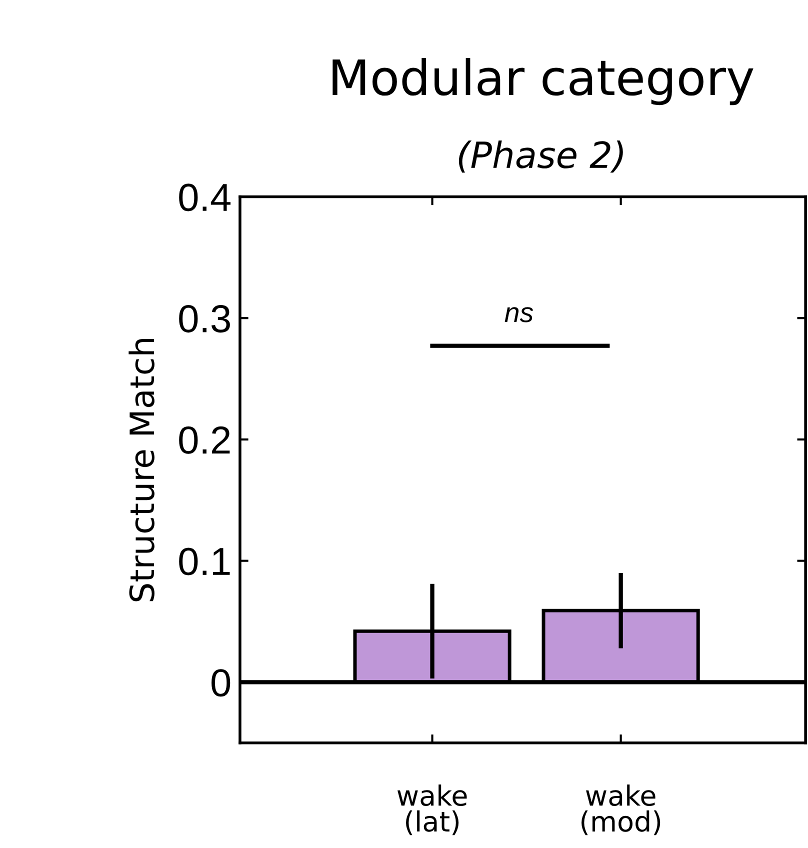 The height and width of the screenshot is (848, 808). I want to click on chart-title: Modular category, so click(543, 82).